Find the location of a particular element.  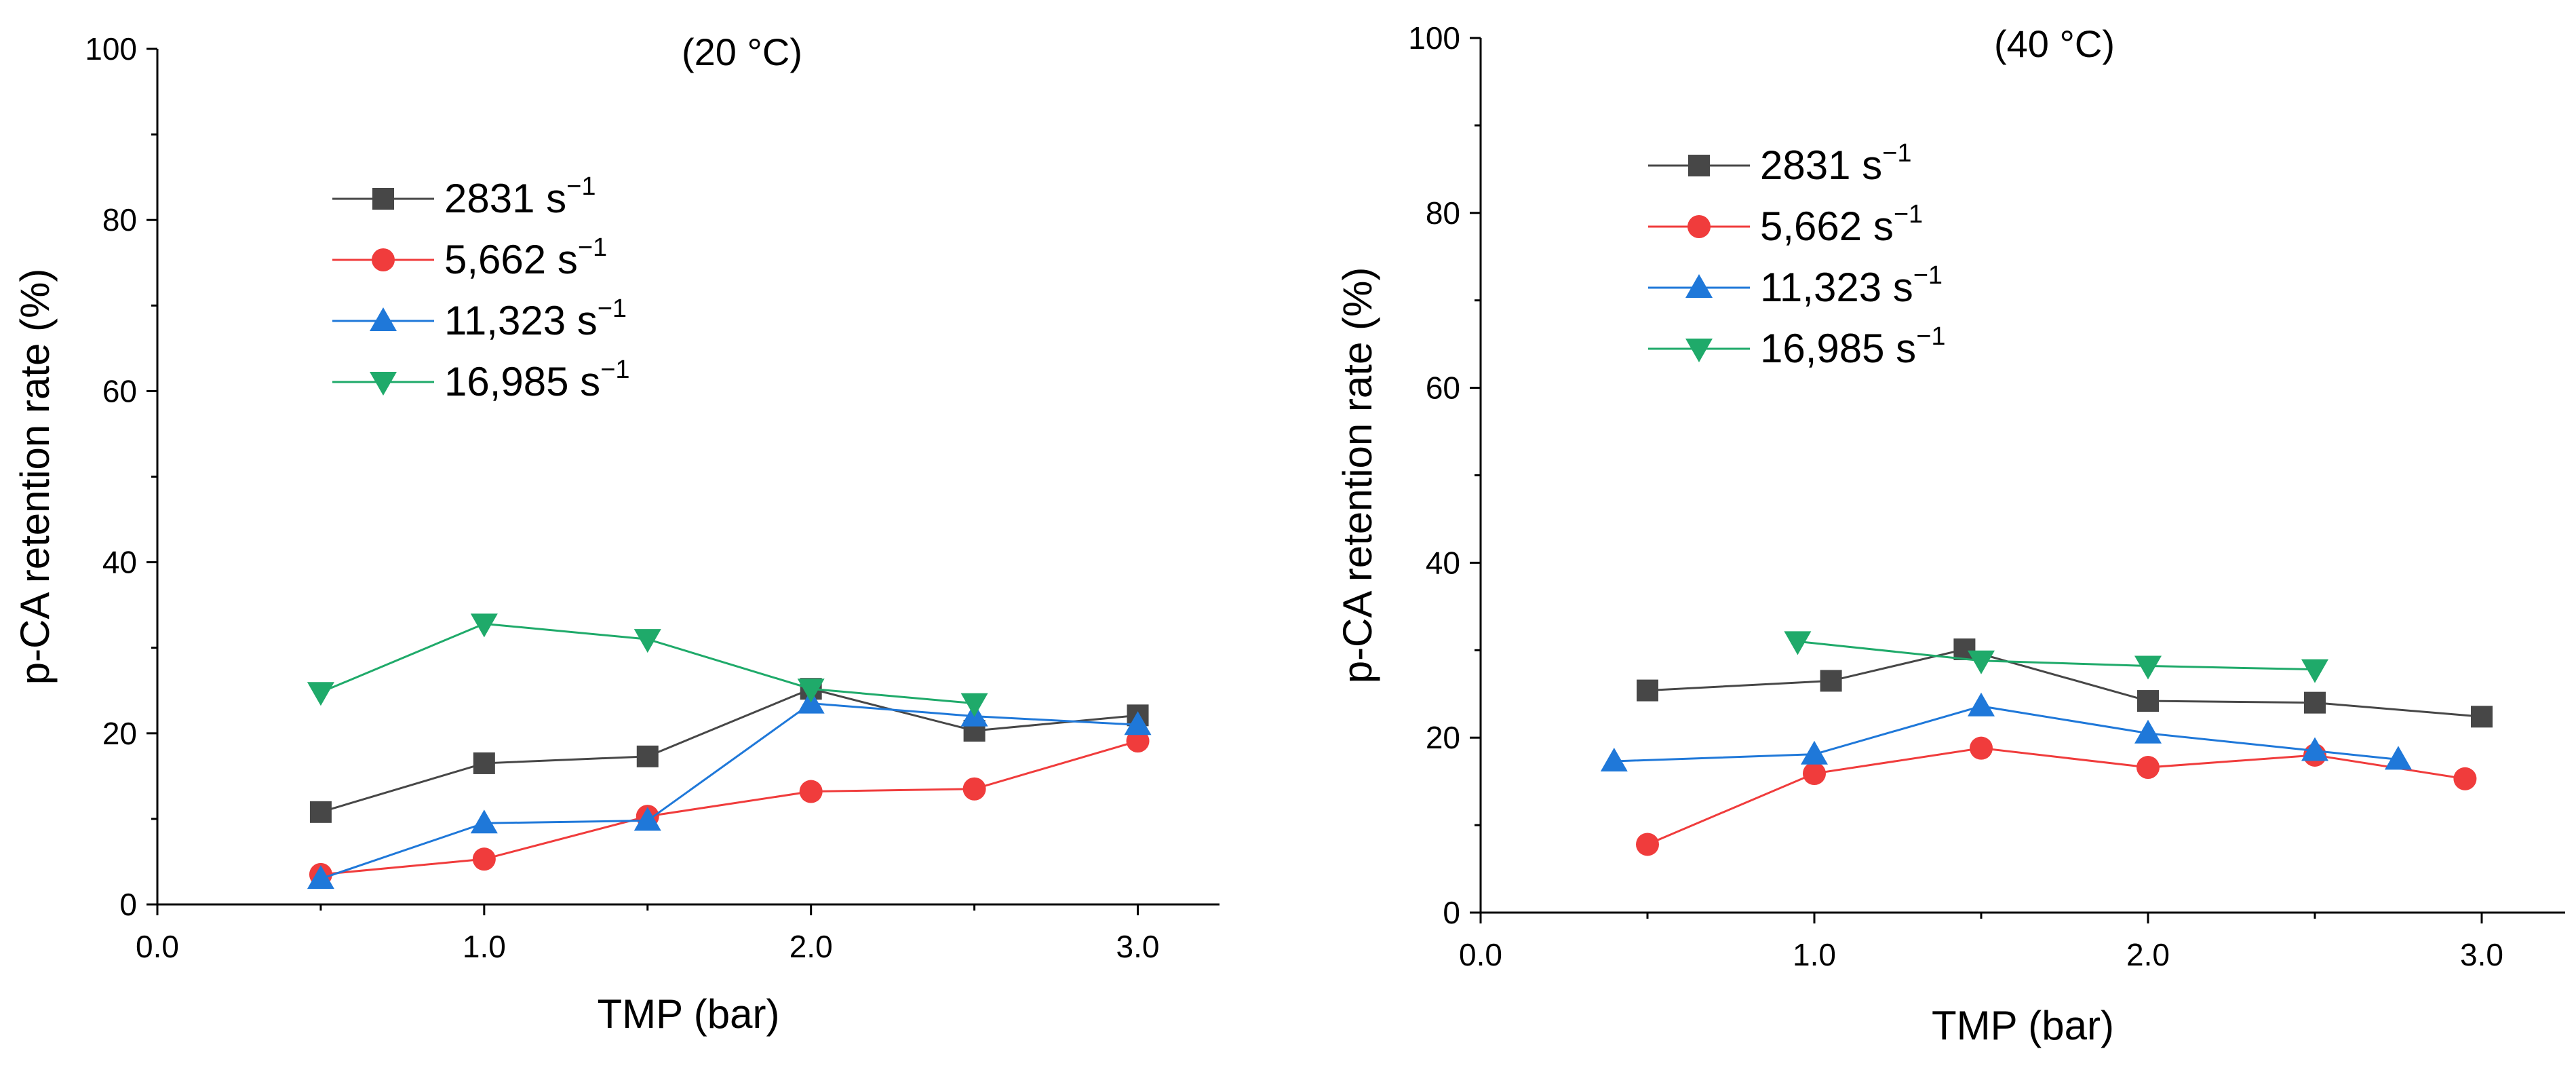

chart-title: (40 °C) is located at coordinates (2054, 43).